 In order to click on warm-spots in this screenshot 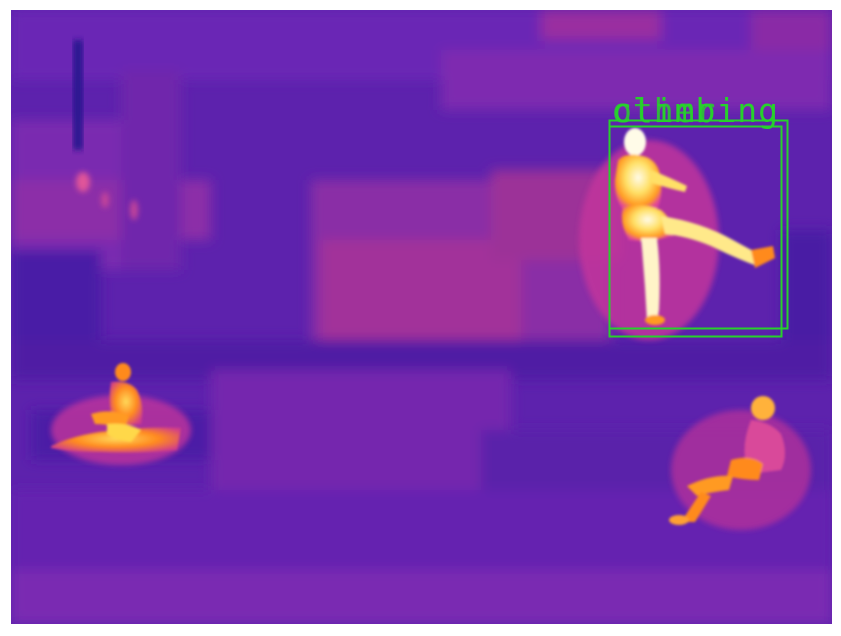, I will do `click(107, 196)`.